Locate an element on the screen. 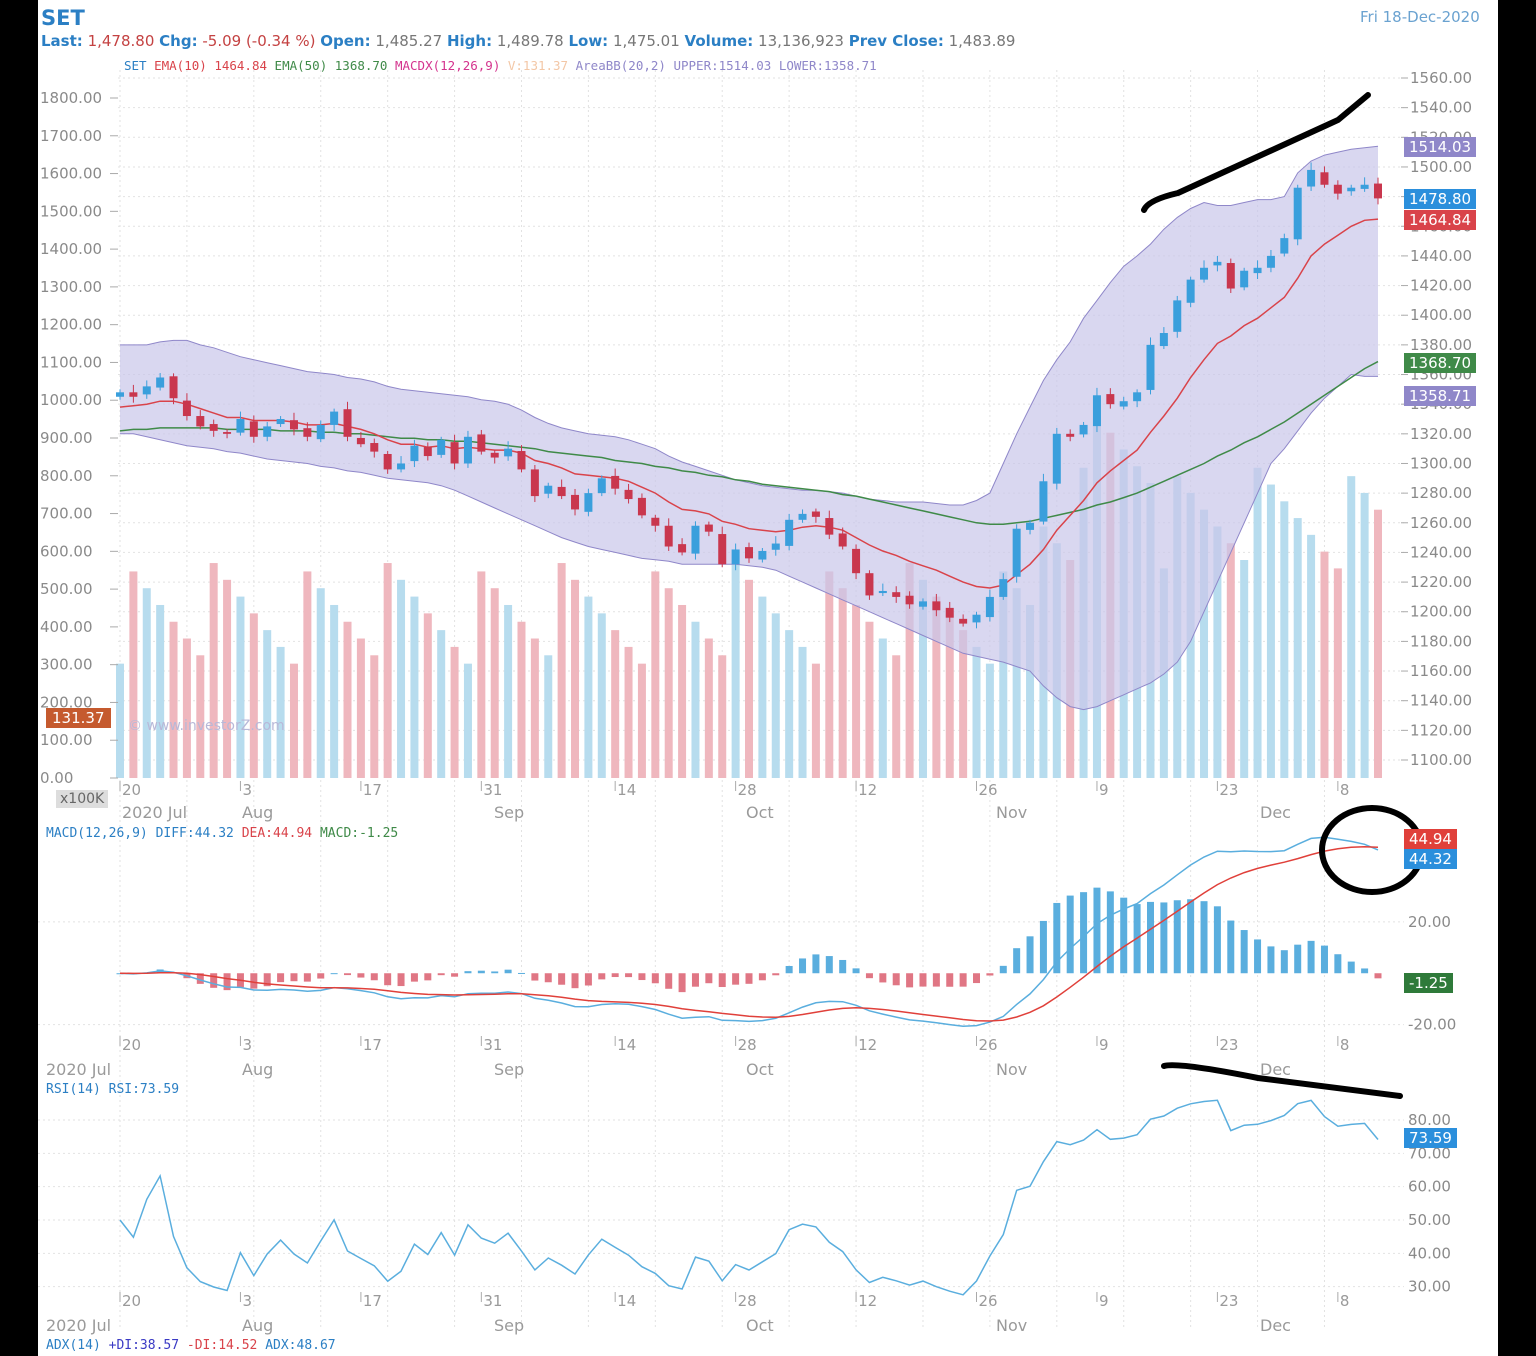 The image size is (1536, 1356). x-tick: 23 is located at coordinates (1228, 1045).